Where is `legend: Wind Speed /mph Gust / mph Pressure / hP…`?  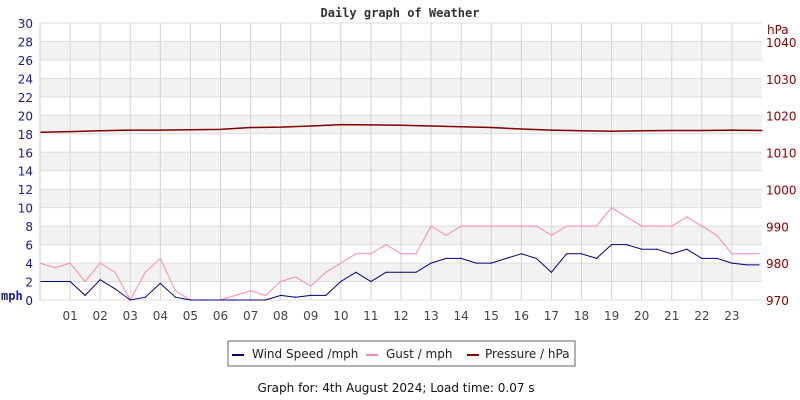 legend: Wind Speed /mph Gust / mph Pressure / hP… is located at coordinates (401, 353).